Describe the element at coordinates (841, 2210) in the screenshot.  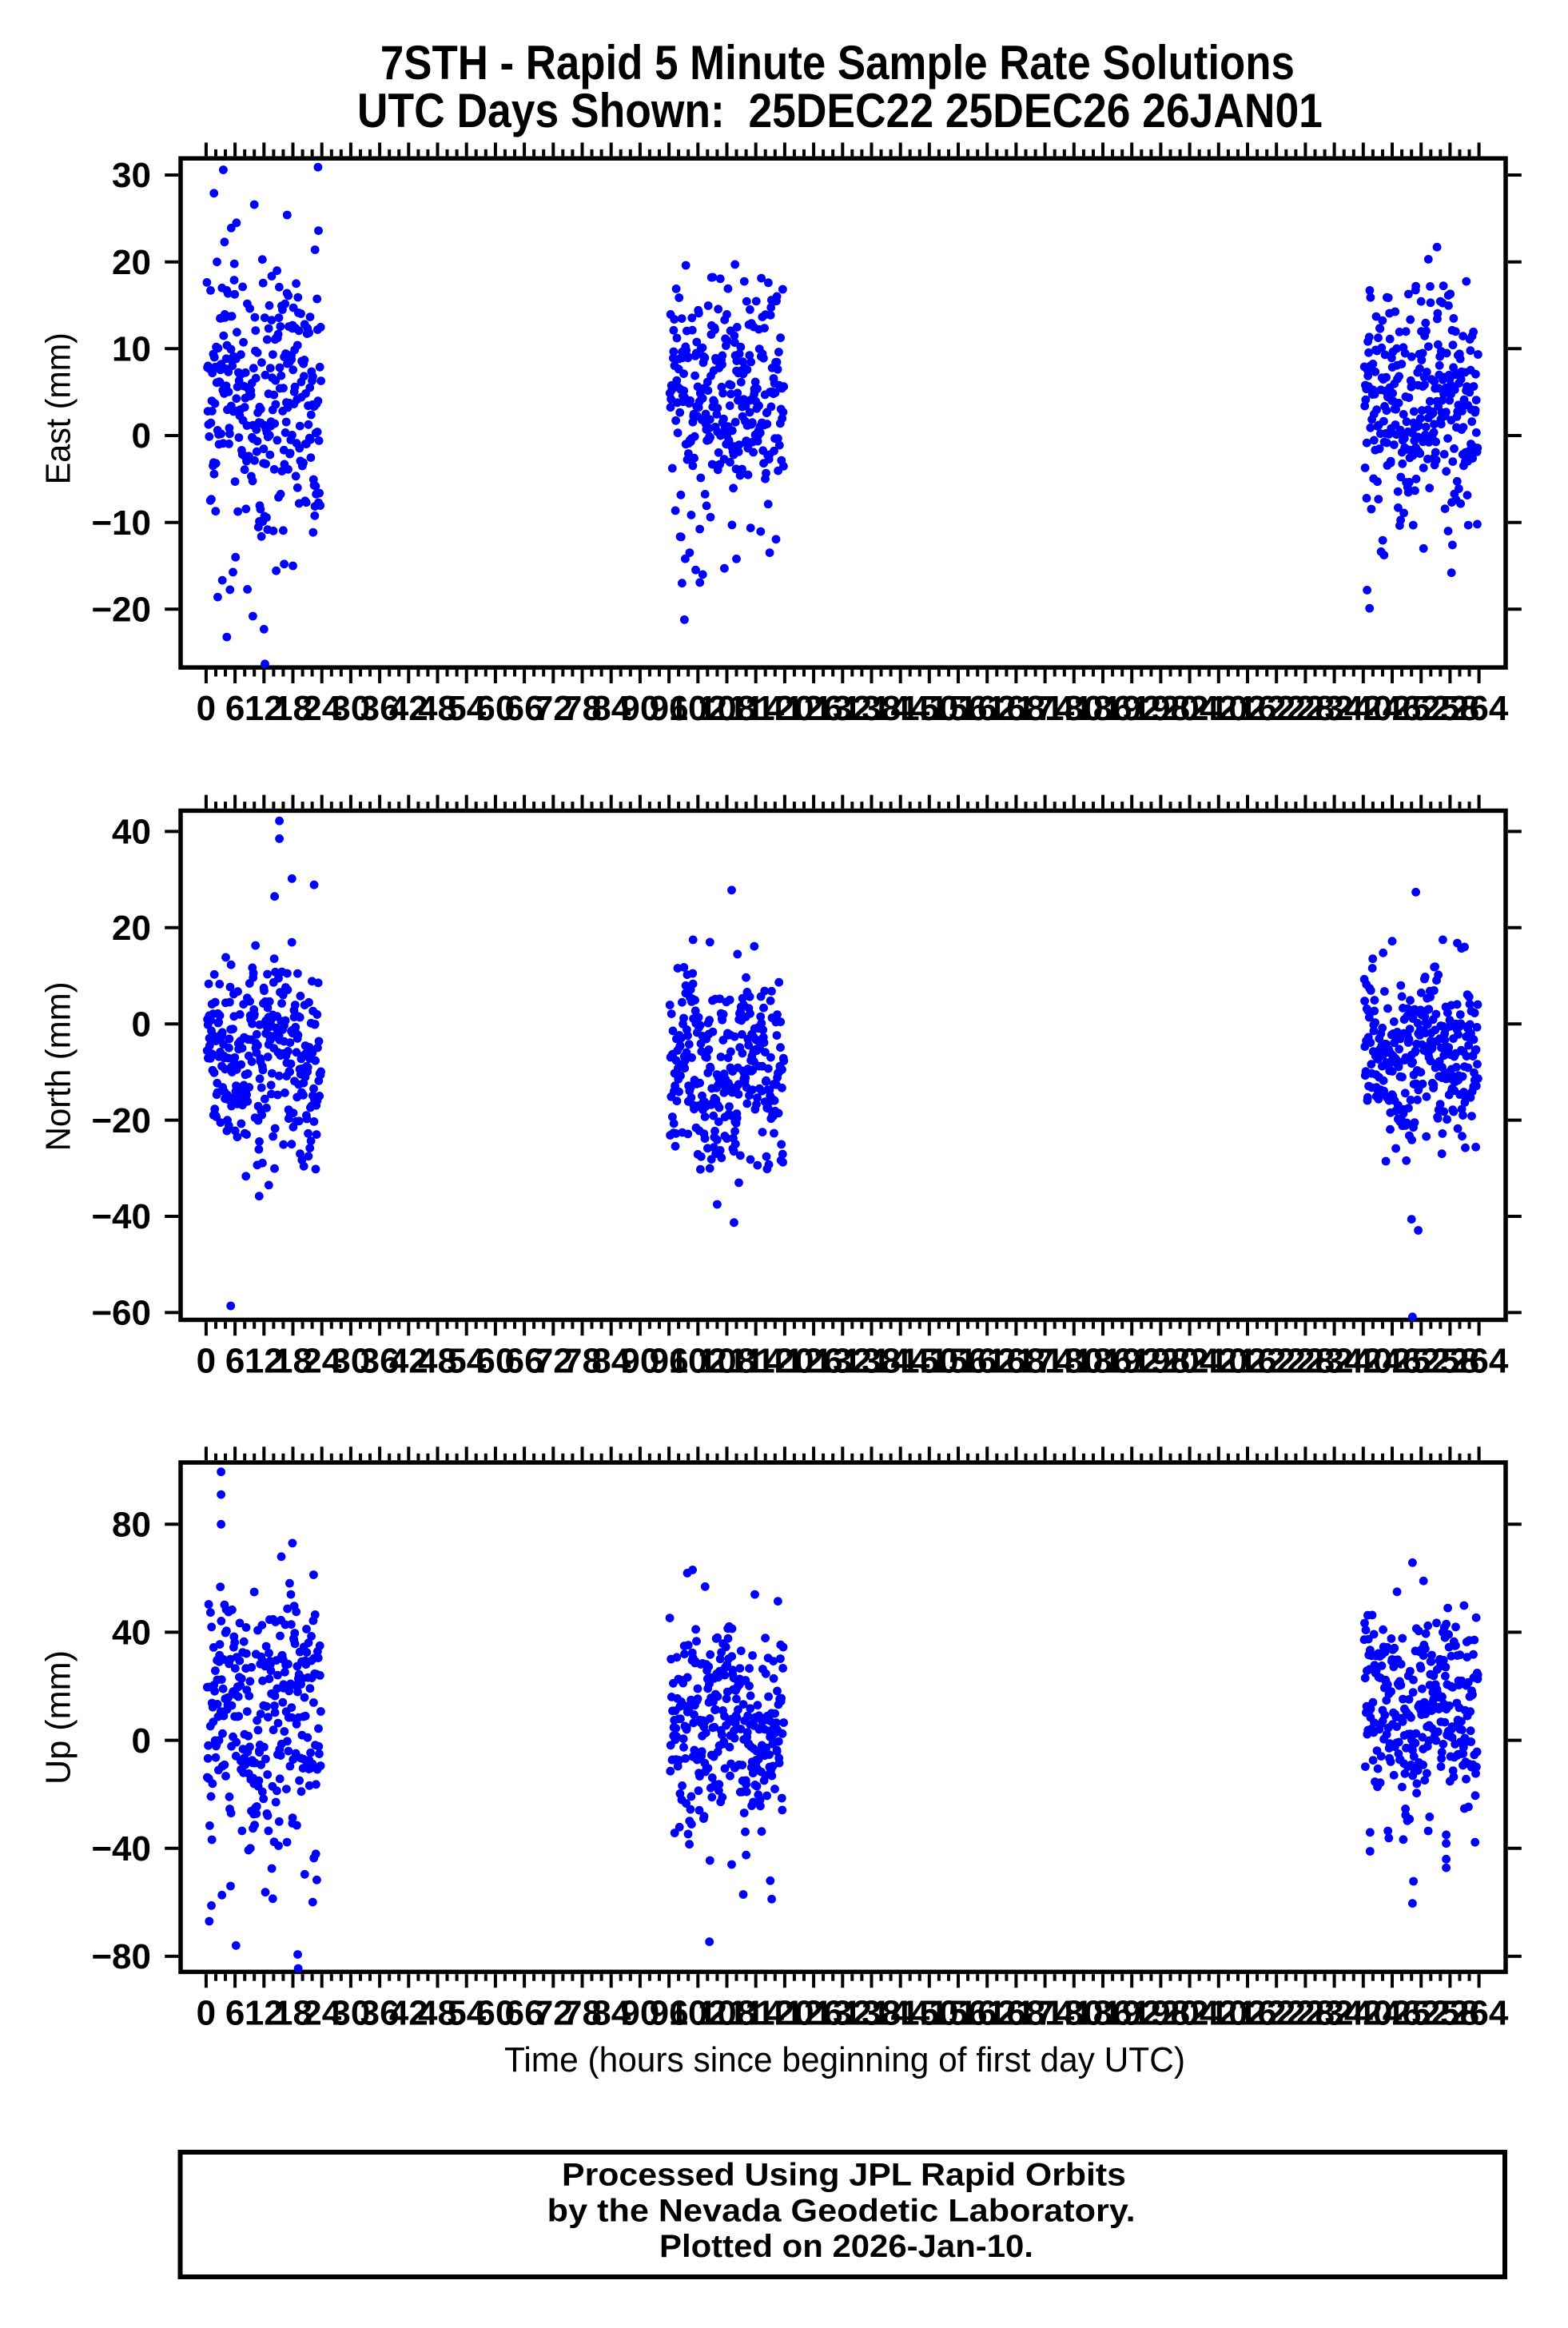
I see `svg-text:by the Nevada Geodetic Laborat: by the Nevada Geodetic Laboratory.` at that location.